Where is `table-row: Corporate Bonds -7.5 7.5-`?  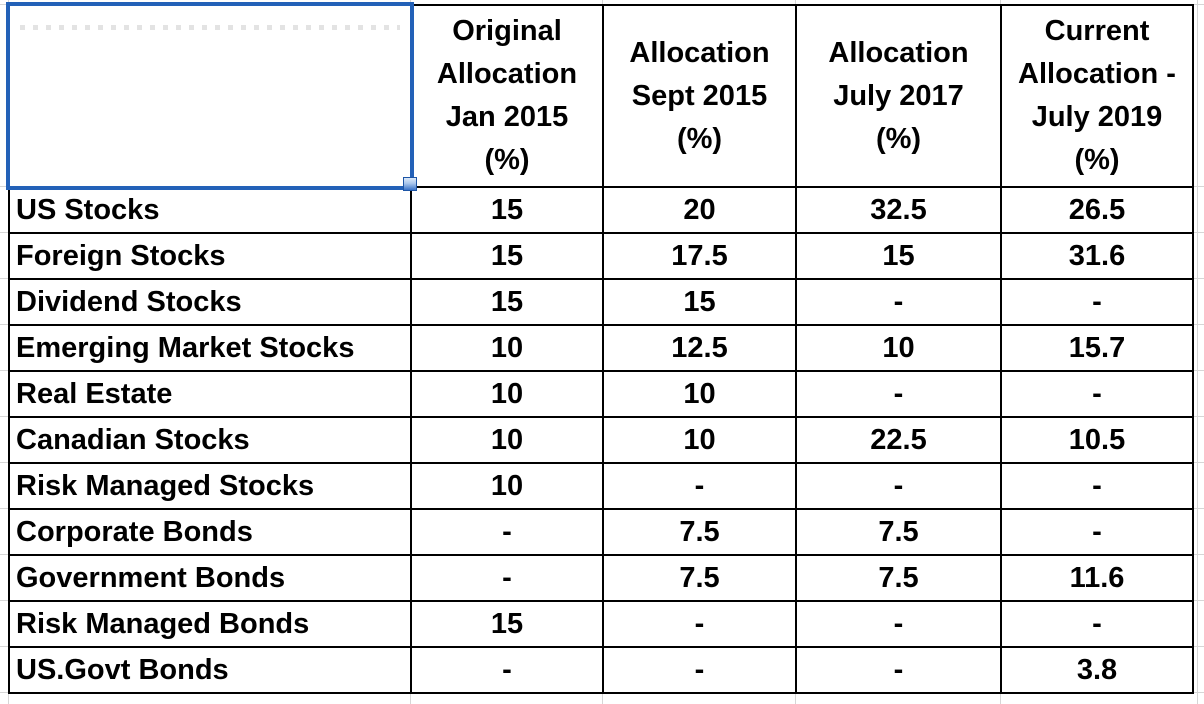 table-row: Corporate Bonds -7.5 7.5- is located at coordinates (601, 532).